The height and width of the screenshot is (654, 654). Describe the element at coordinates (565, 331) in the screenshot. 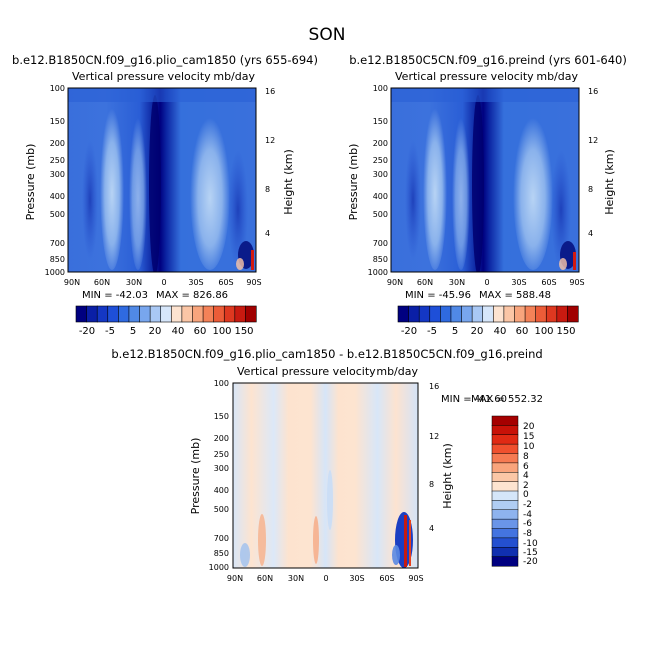

I see `colorbar-label: 150` at that location.